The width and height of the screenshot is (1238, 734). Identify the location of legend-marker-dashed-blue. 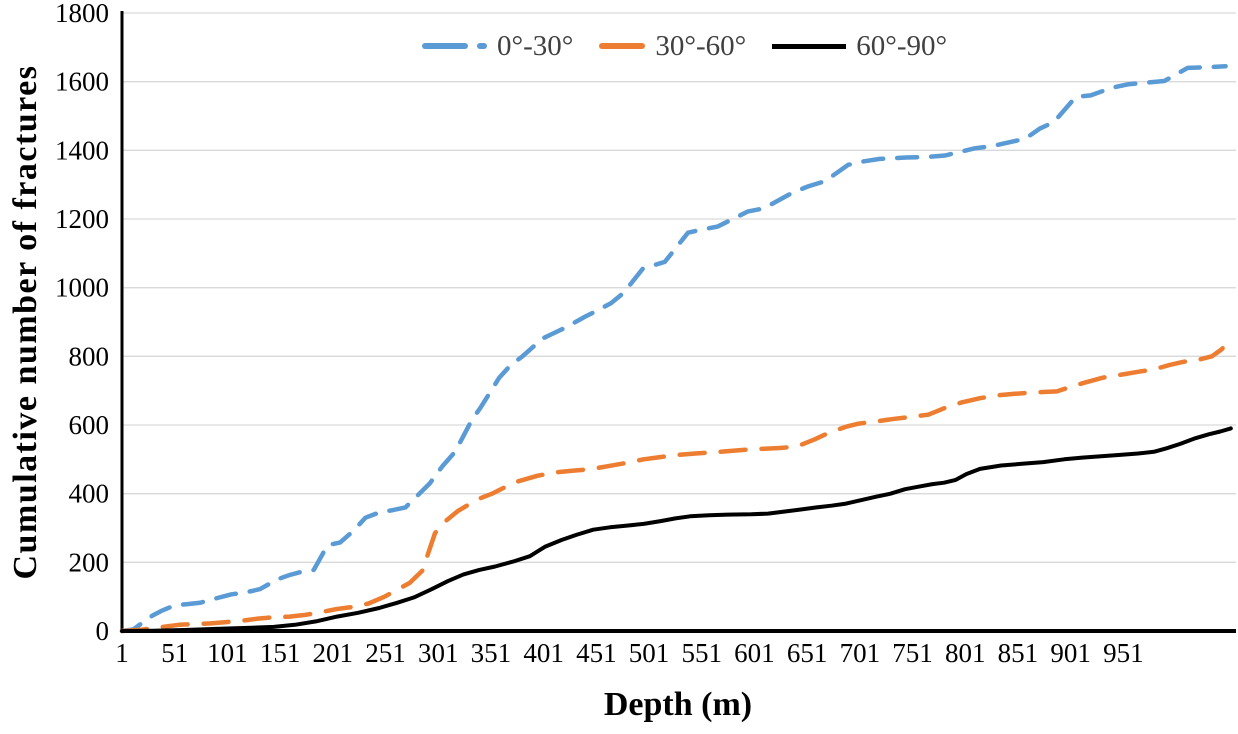
(454, 46).